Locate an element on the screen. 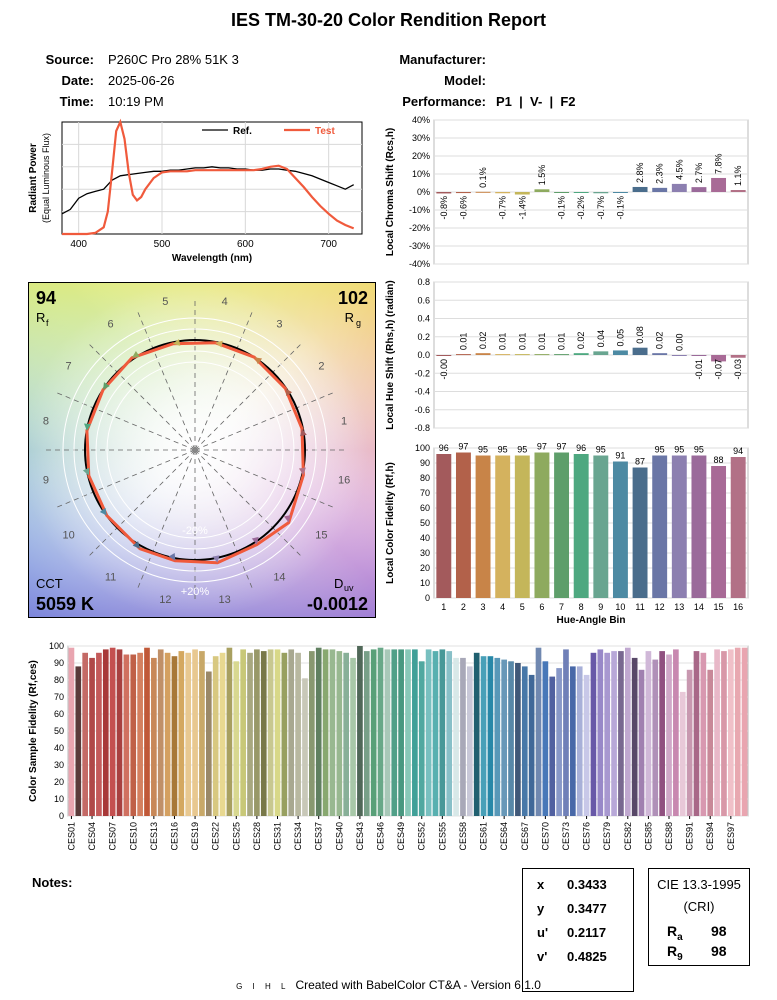 This screenshot has width=777, height=1000. cri-box: CIE 13.3-1995 (CRI) Ra 98 R9 98 is located at coordinates (699, 917).